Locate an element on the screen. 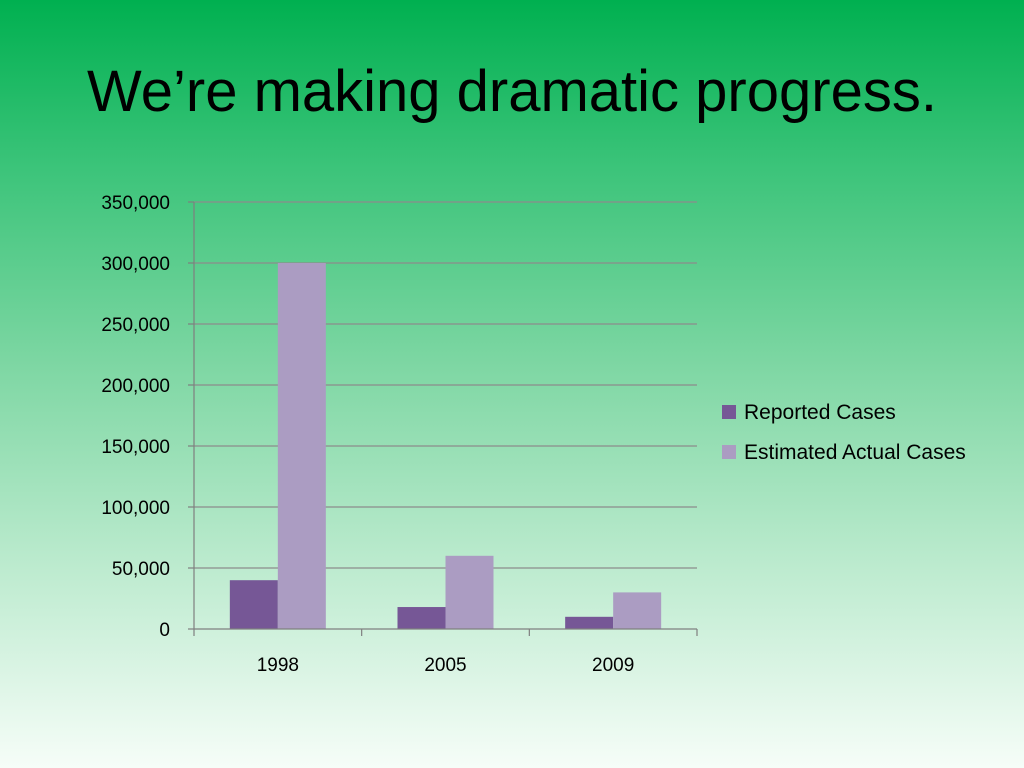 This screenshot has height=768, width=1024. x-tick-labels: 1998 2005 2009 is located at coordinates (446, 665).